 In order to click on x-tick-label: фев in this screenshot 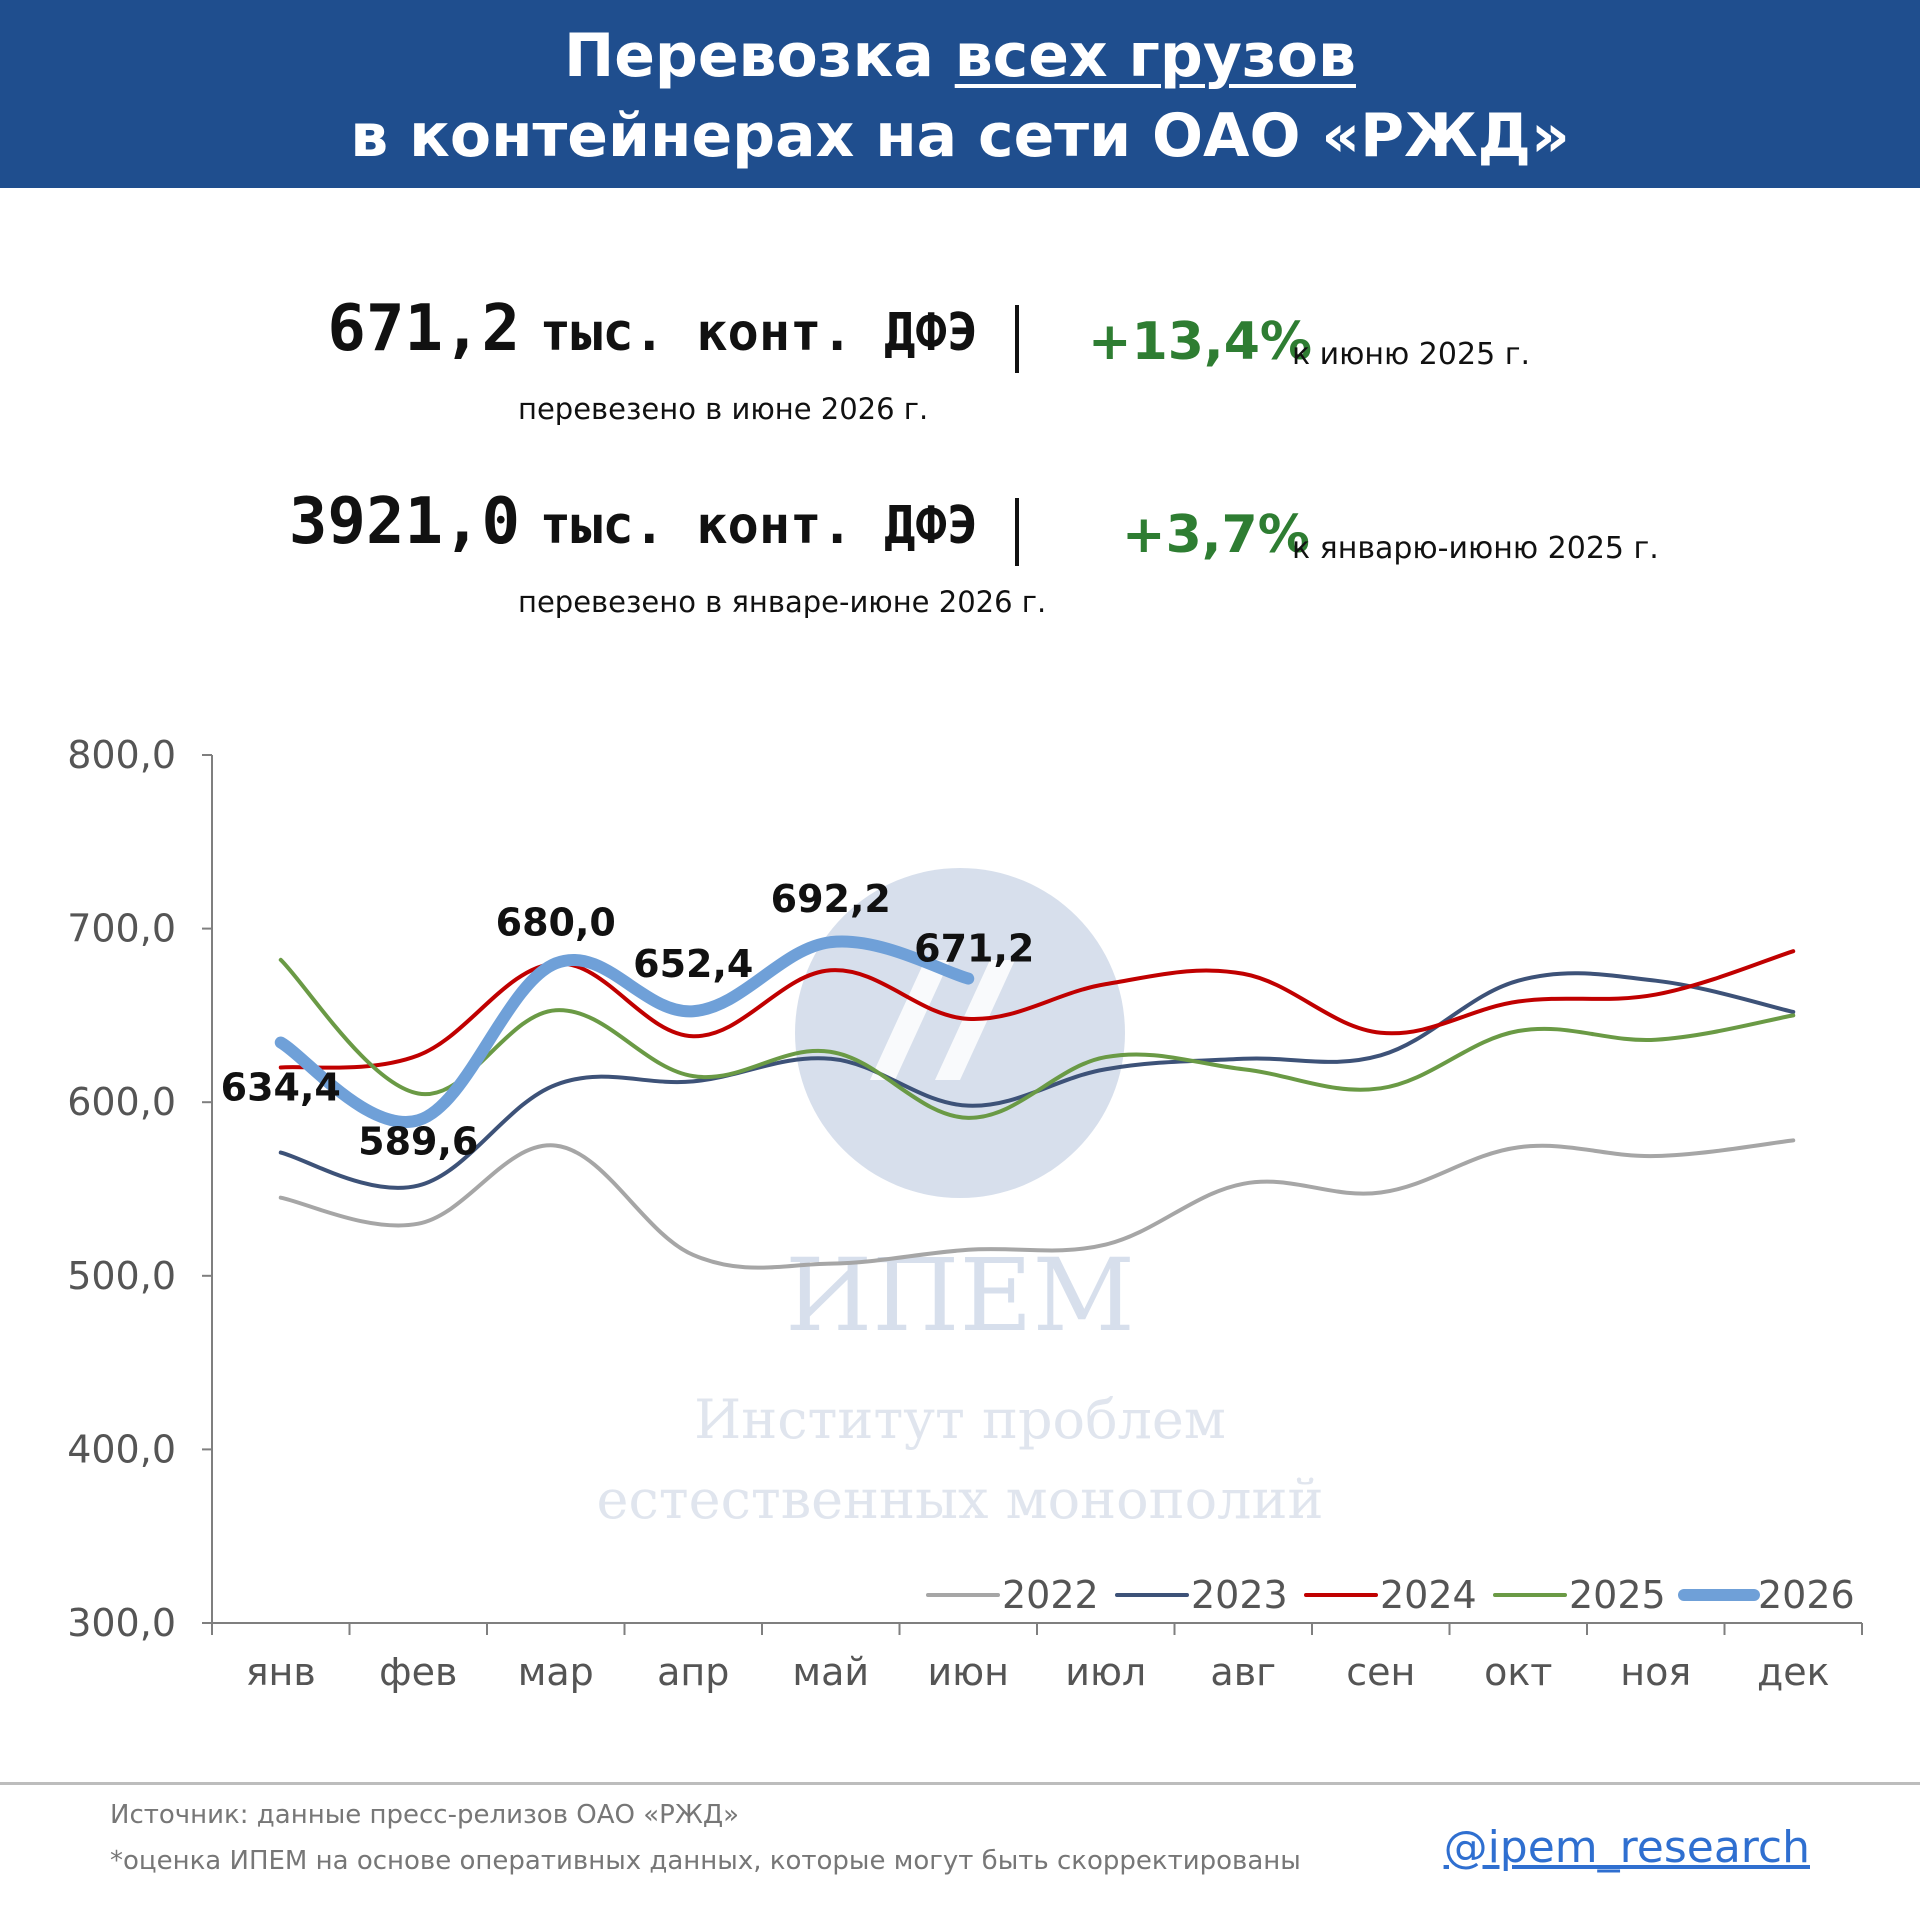, I will do `click(418, 1672)`.